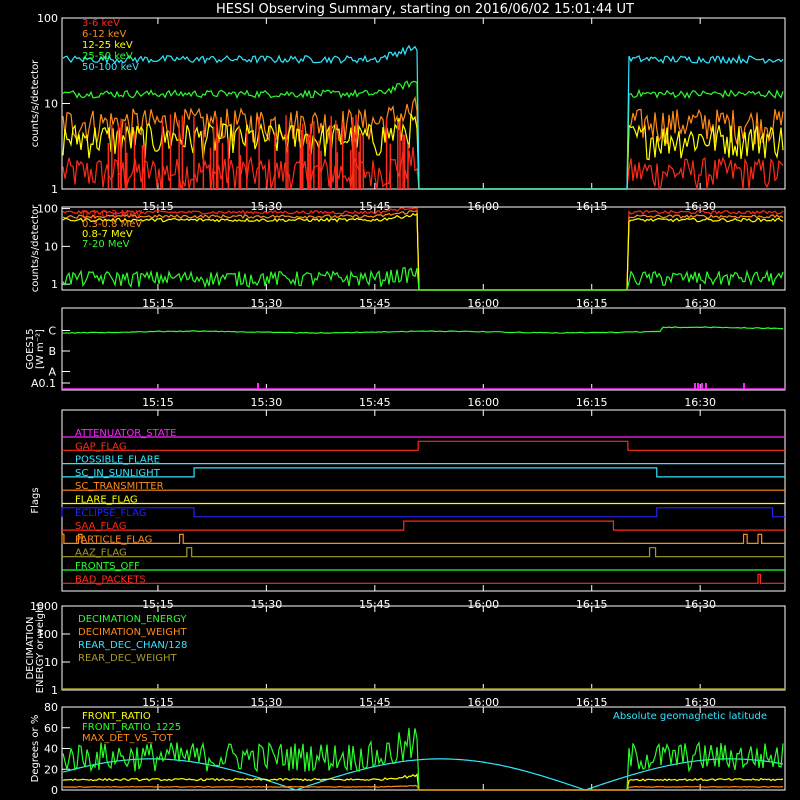 This screenshot has height=800, width=800. Describe the element at coordinates (423, 330) in the screenshot. I see `series-goes-long` at that location.